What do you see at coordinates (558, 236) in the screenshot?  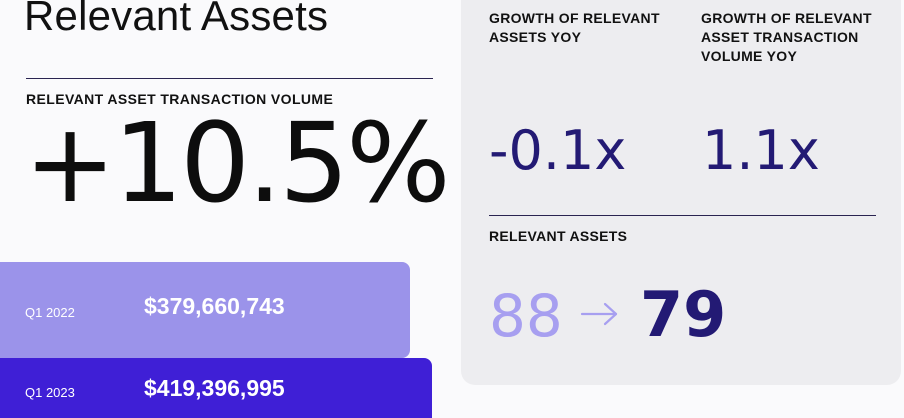 I see `relevant-assets-label: RELEVANT ASSETS` at bounding box center [558, 236].